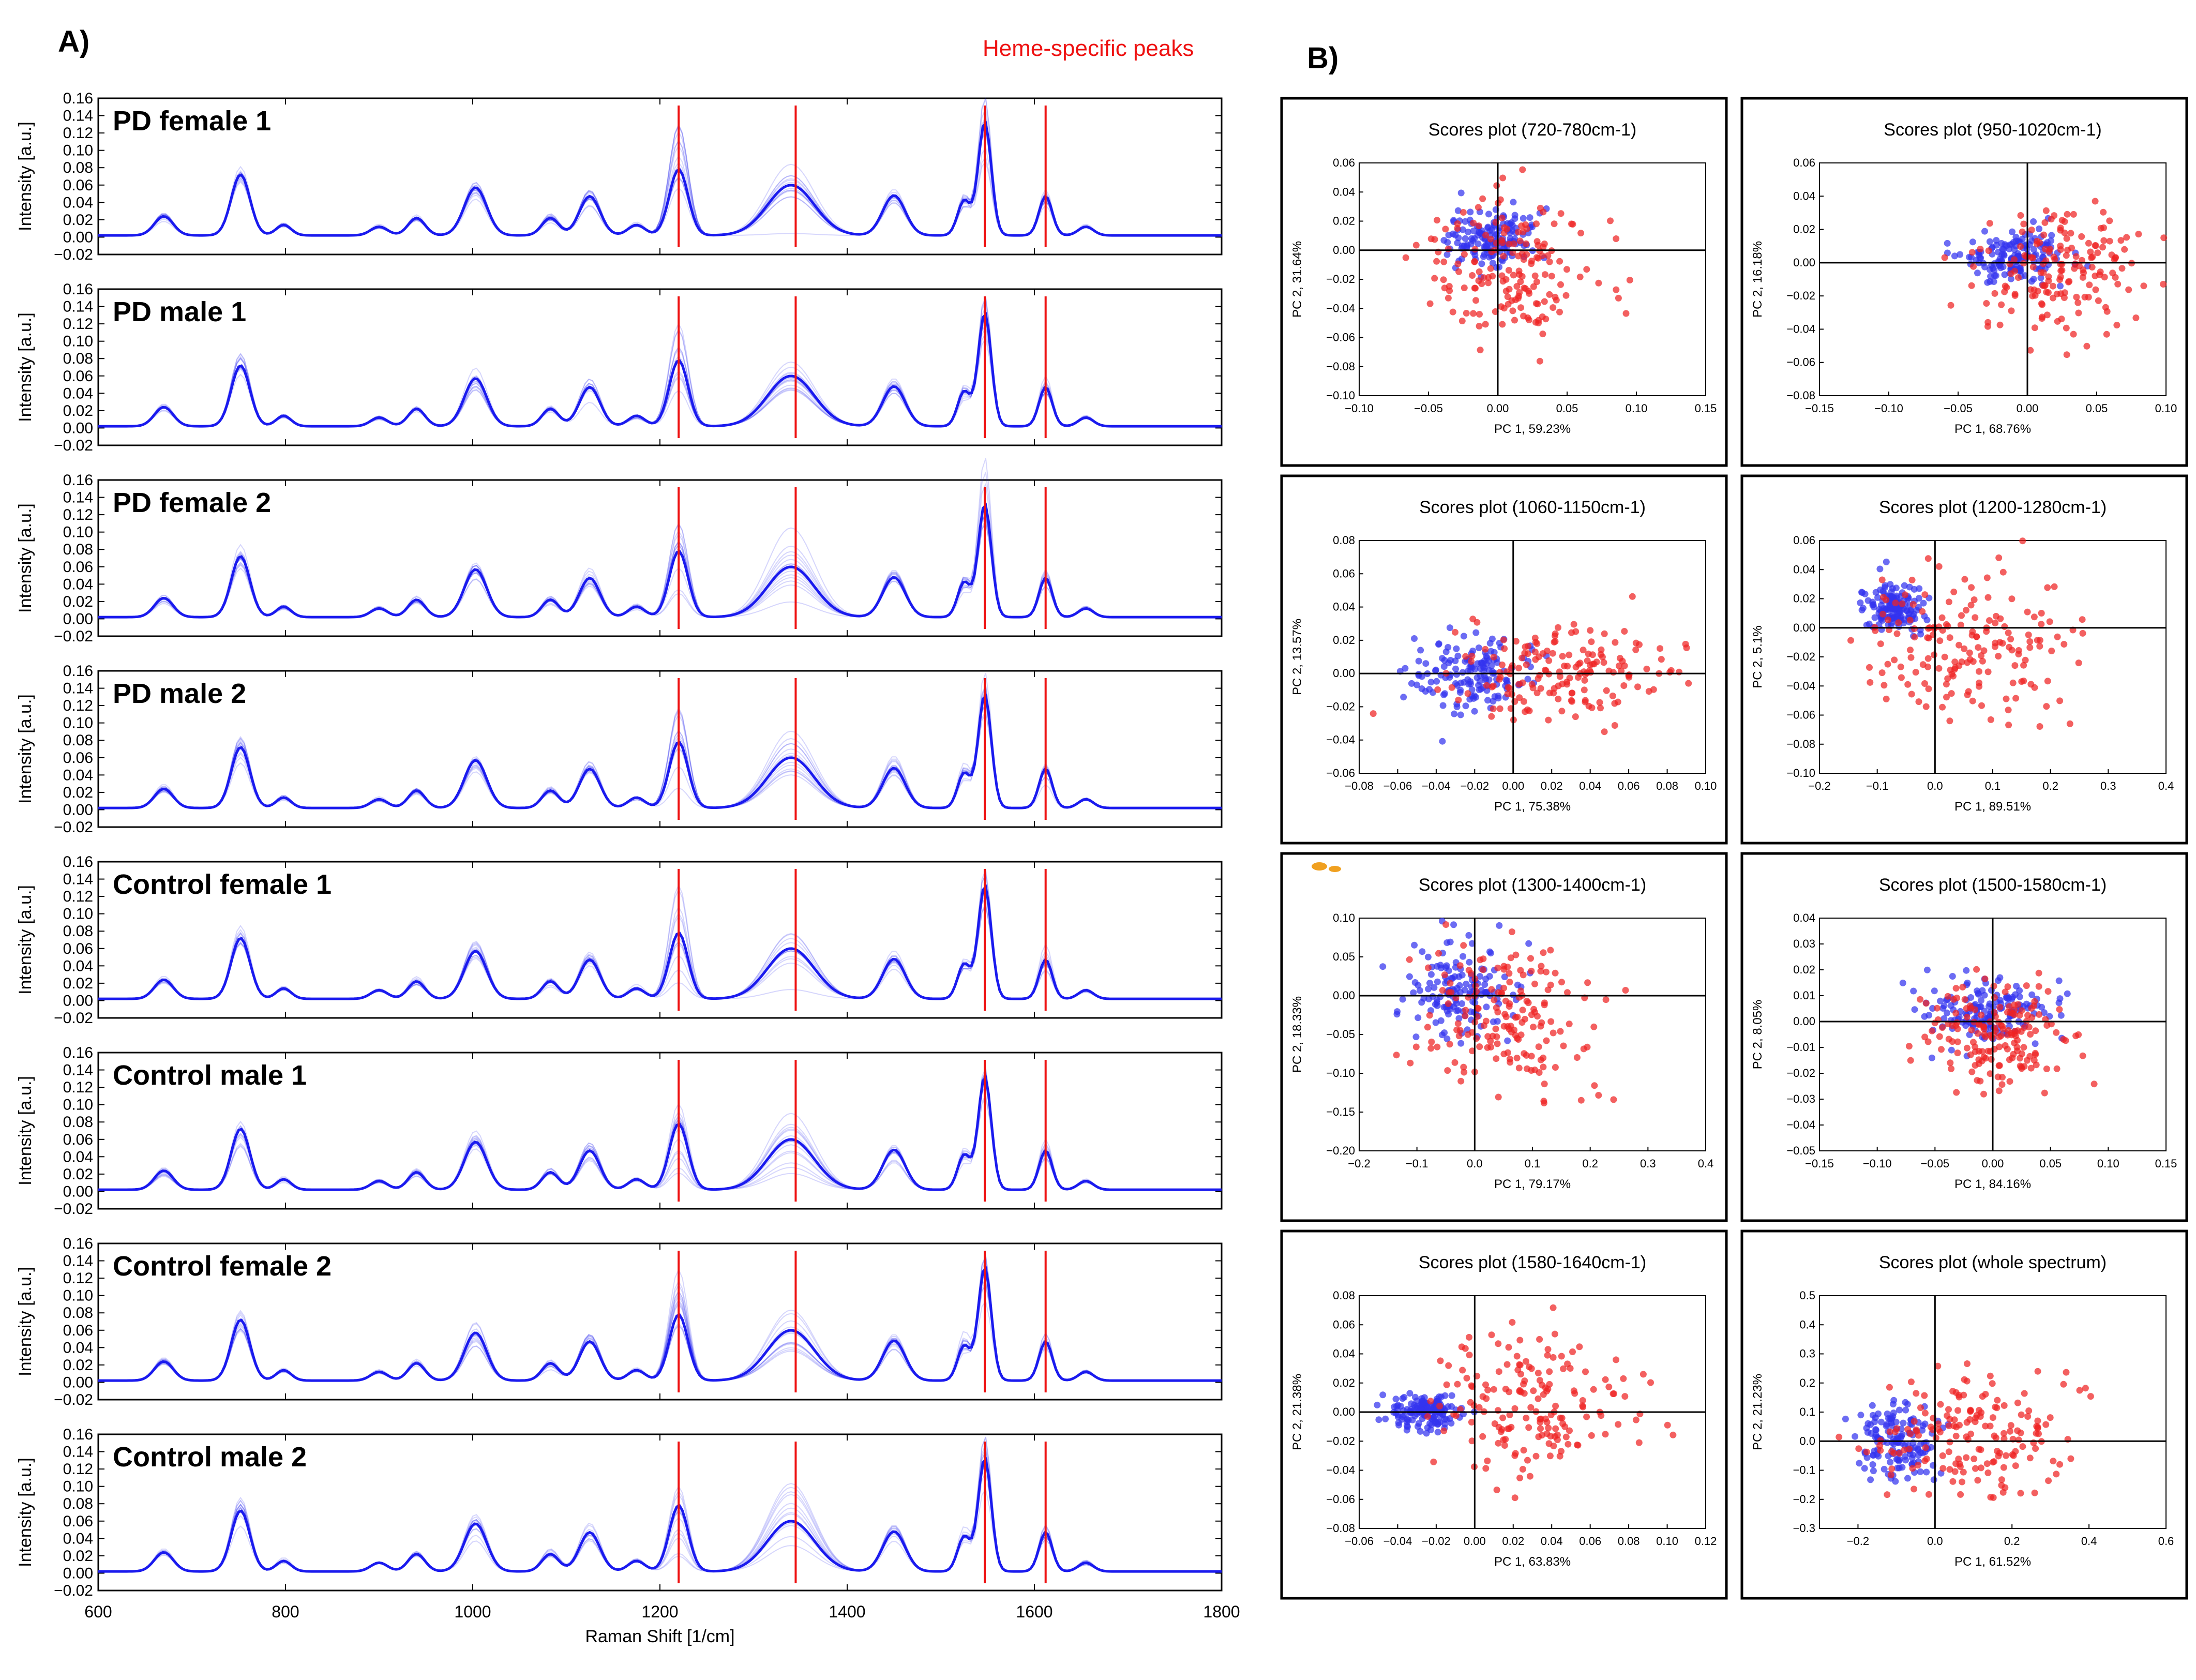  Describe the element at coordinates (1800, 773) in the screenshot. I see `y-tick-label: −0.10` at that location.